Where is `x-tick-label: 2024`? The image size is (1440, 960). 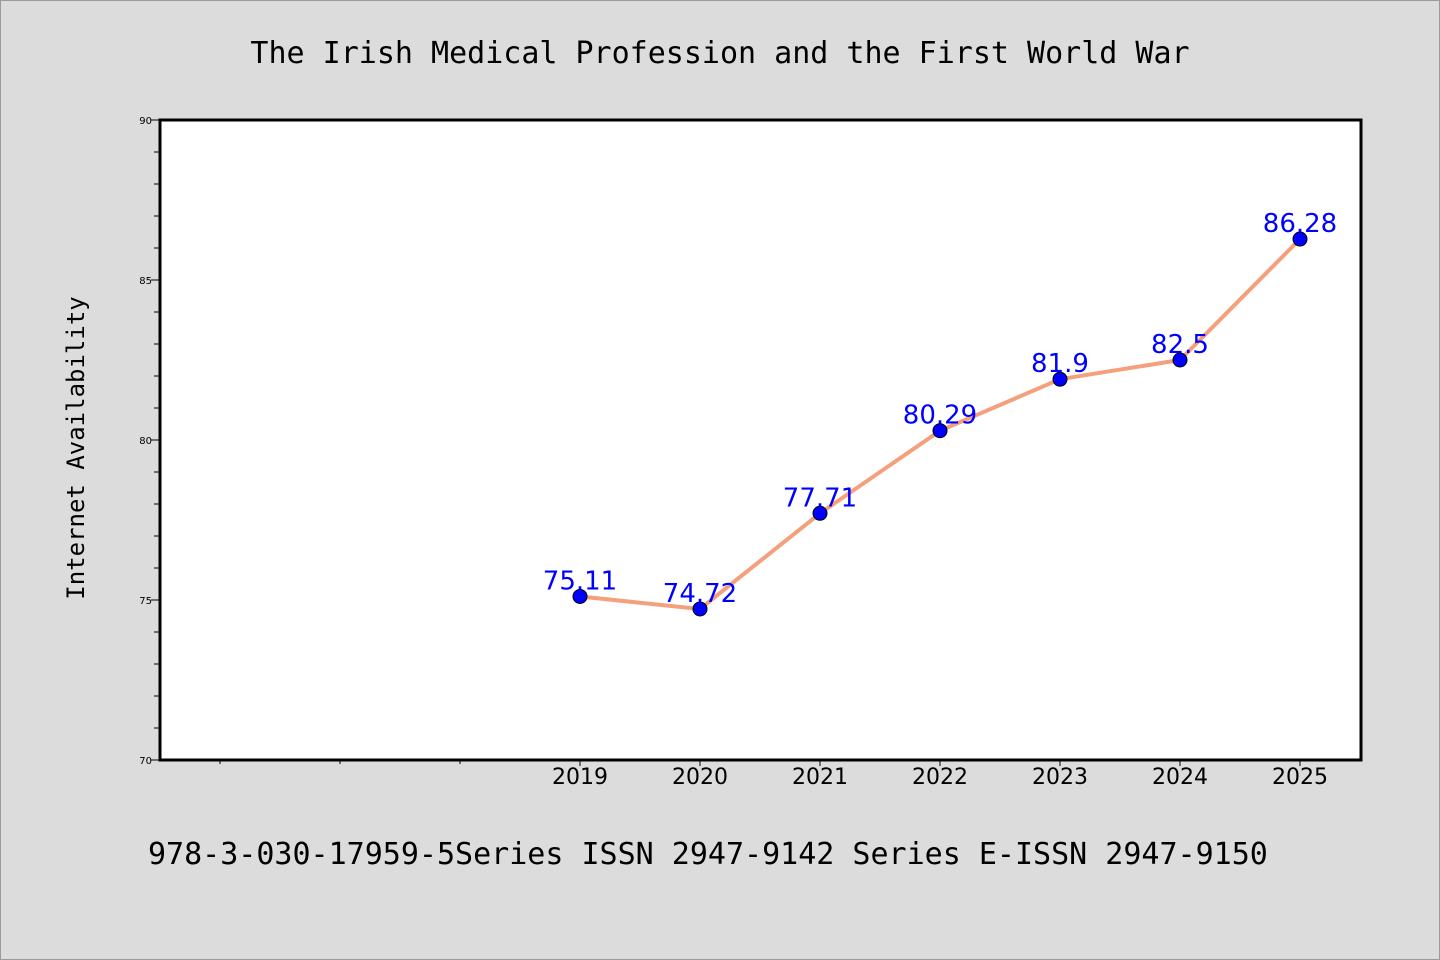 x-tick-label: 2024 is located at coordinates (1180, 777).